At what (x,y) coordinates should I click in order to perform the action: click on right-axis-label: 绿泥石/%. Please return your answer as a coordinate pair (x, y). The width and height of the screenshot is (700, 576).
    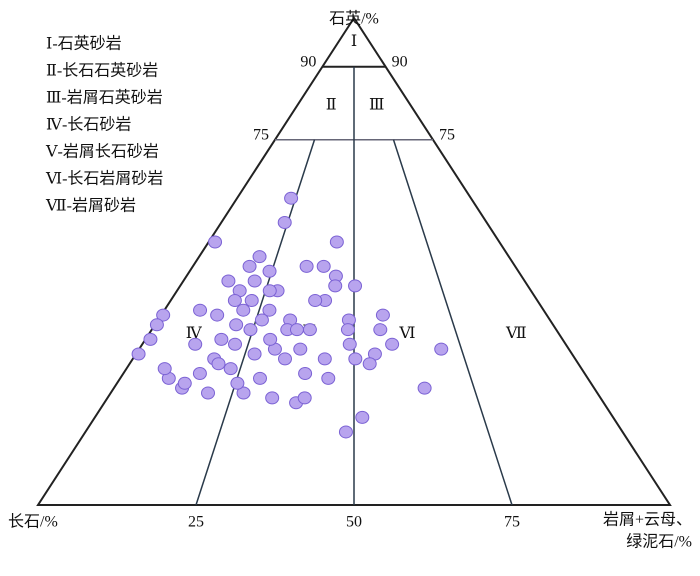
    Looking at the image, I should click on (659, 542).